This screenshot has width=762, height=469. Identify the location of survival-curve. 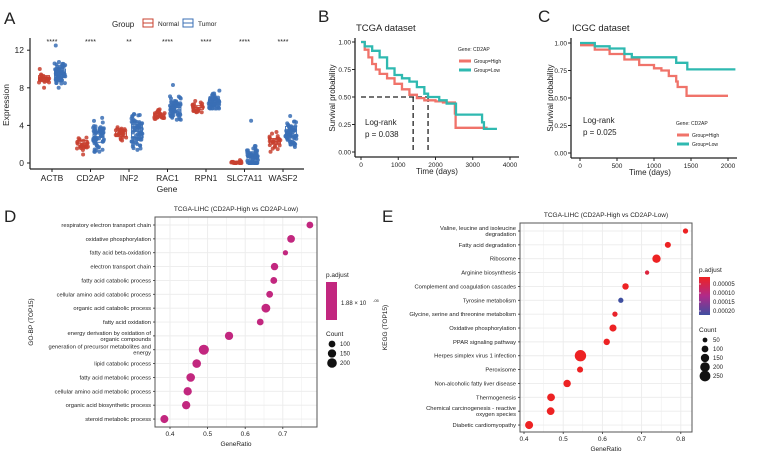
(658, 56).